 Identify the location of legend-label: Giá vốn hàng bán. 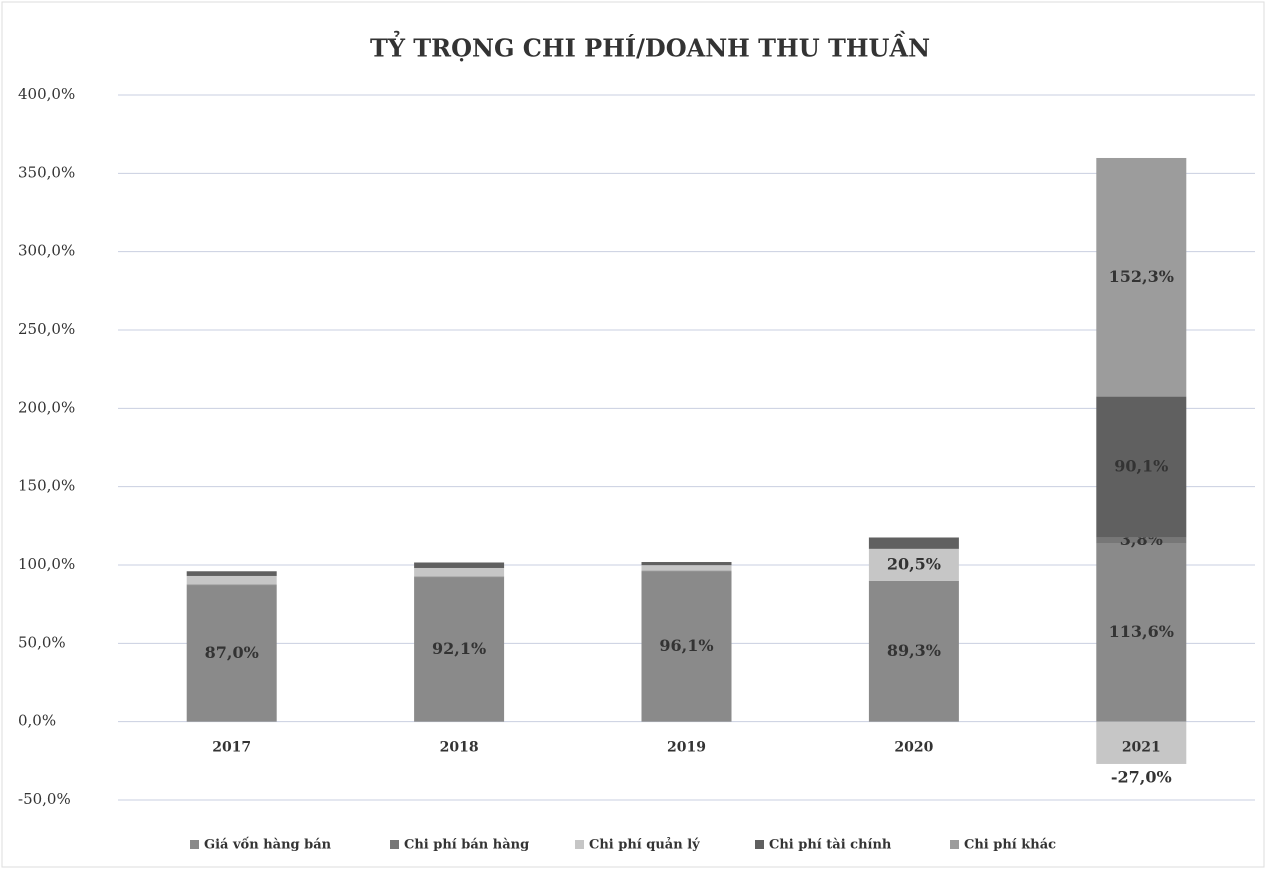
(268, 845).